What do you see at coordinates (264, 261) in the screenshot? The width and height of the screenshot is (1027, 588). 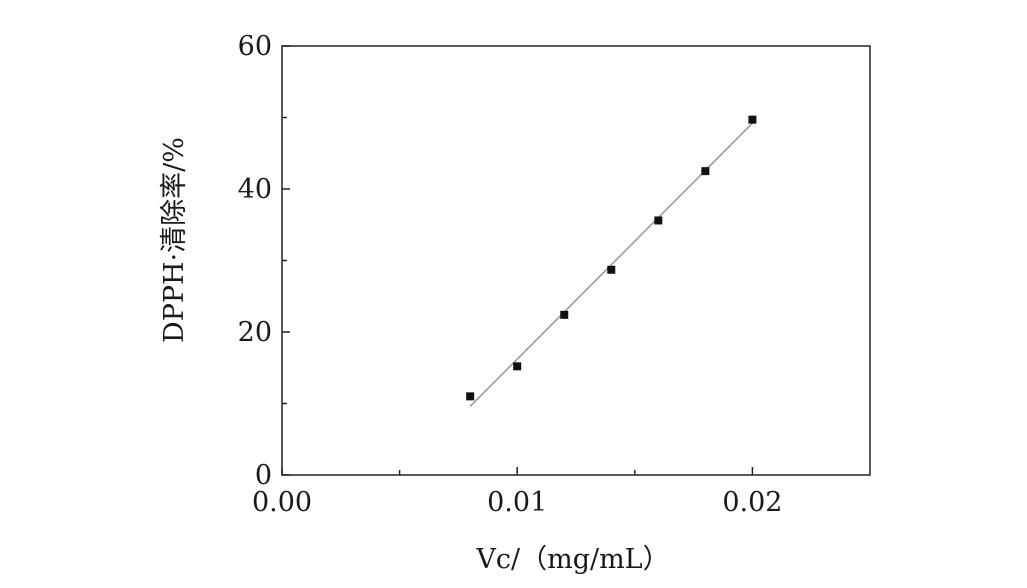 I see `y-axis-ticks: 0 20 40 60` at bounding box center [264, 261].